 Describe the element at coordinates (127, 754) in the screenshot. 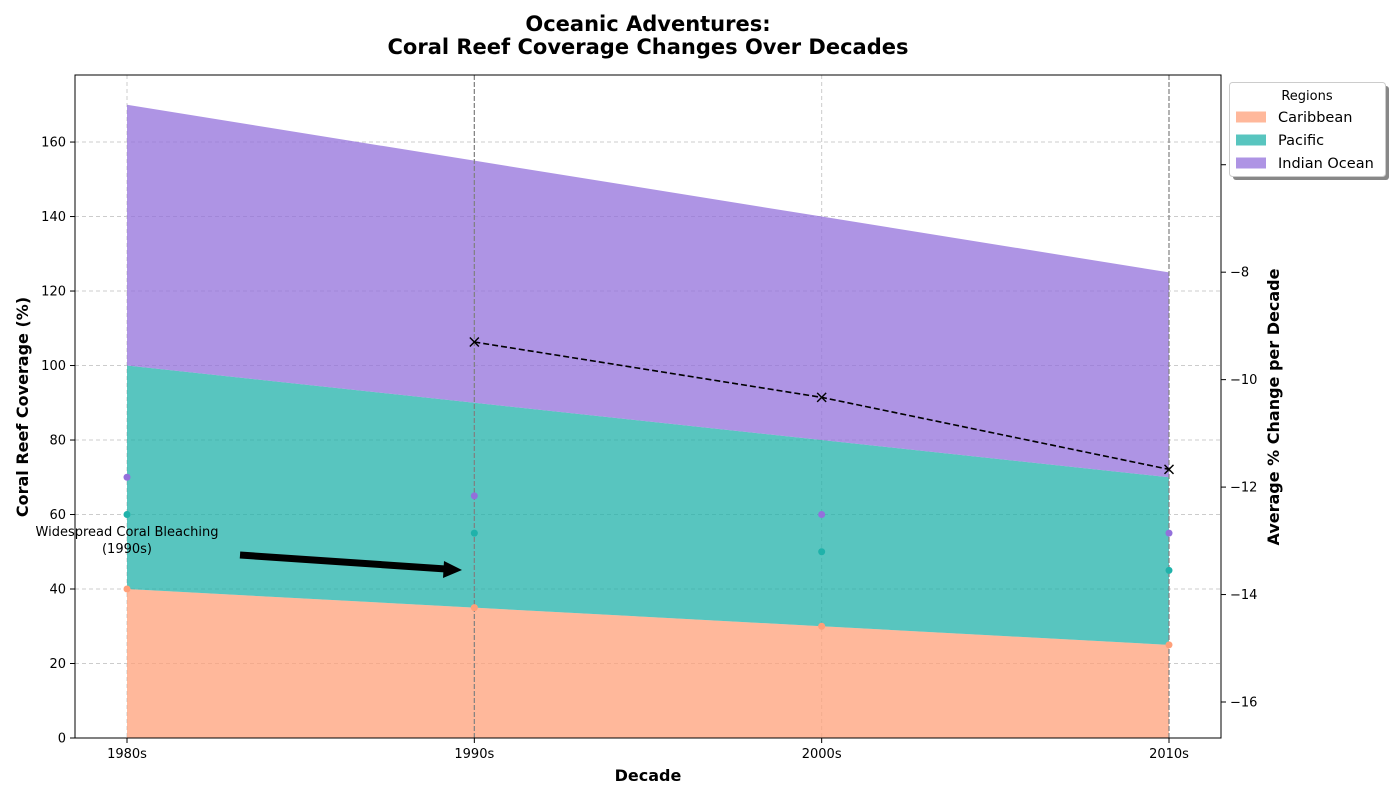

I see `x-tick-label: 1980s` at that location.